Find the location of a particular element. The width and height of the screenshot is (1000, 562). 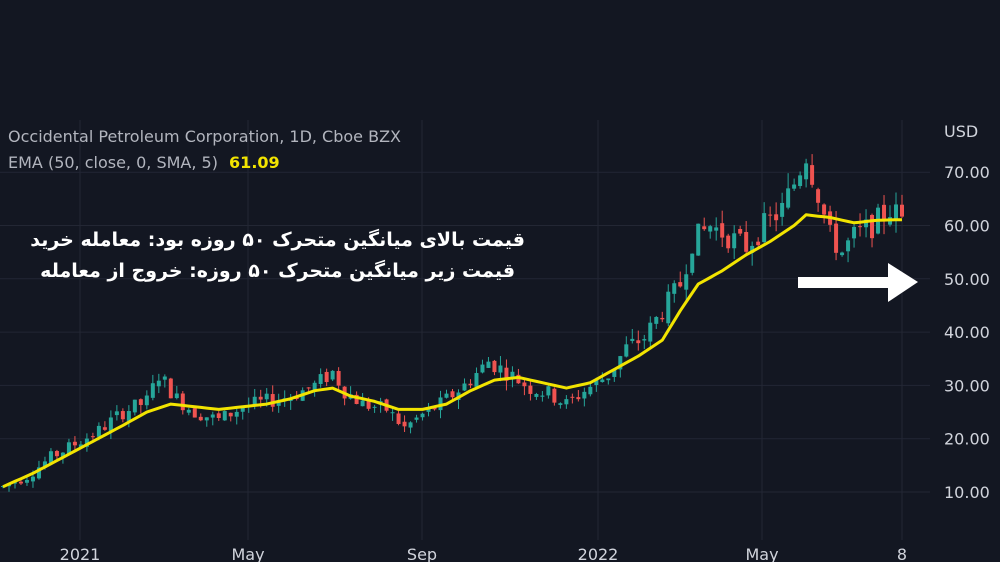

indicator-label: EMA (50, close, 0, SMA, 5) is located at coordinates (113, 162).